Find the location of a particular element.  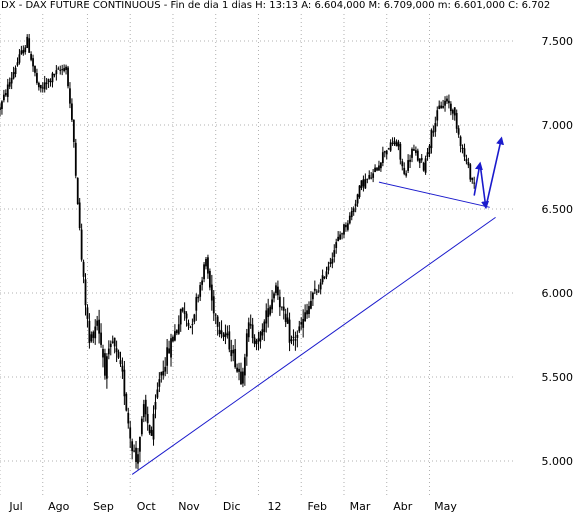

x-tick-label: Jul is located at coordinates (15, 506).